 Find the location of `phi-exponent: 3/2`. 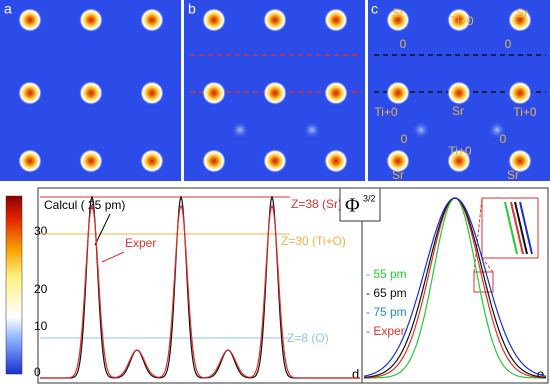

phi-exponent: 3/2 is located at coordinates (369, 198).